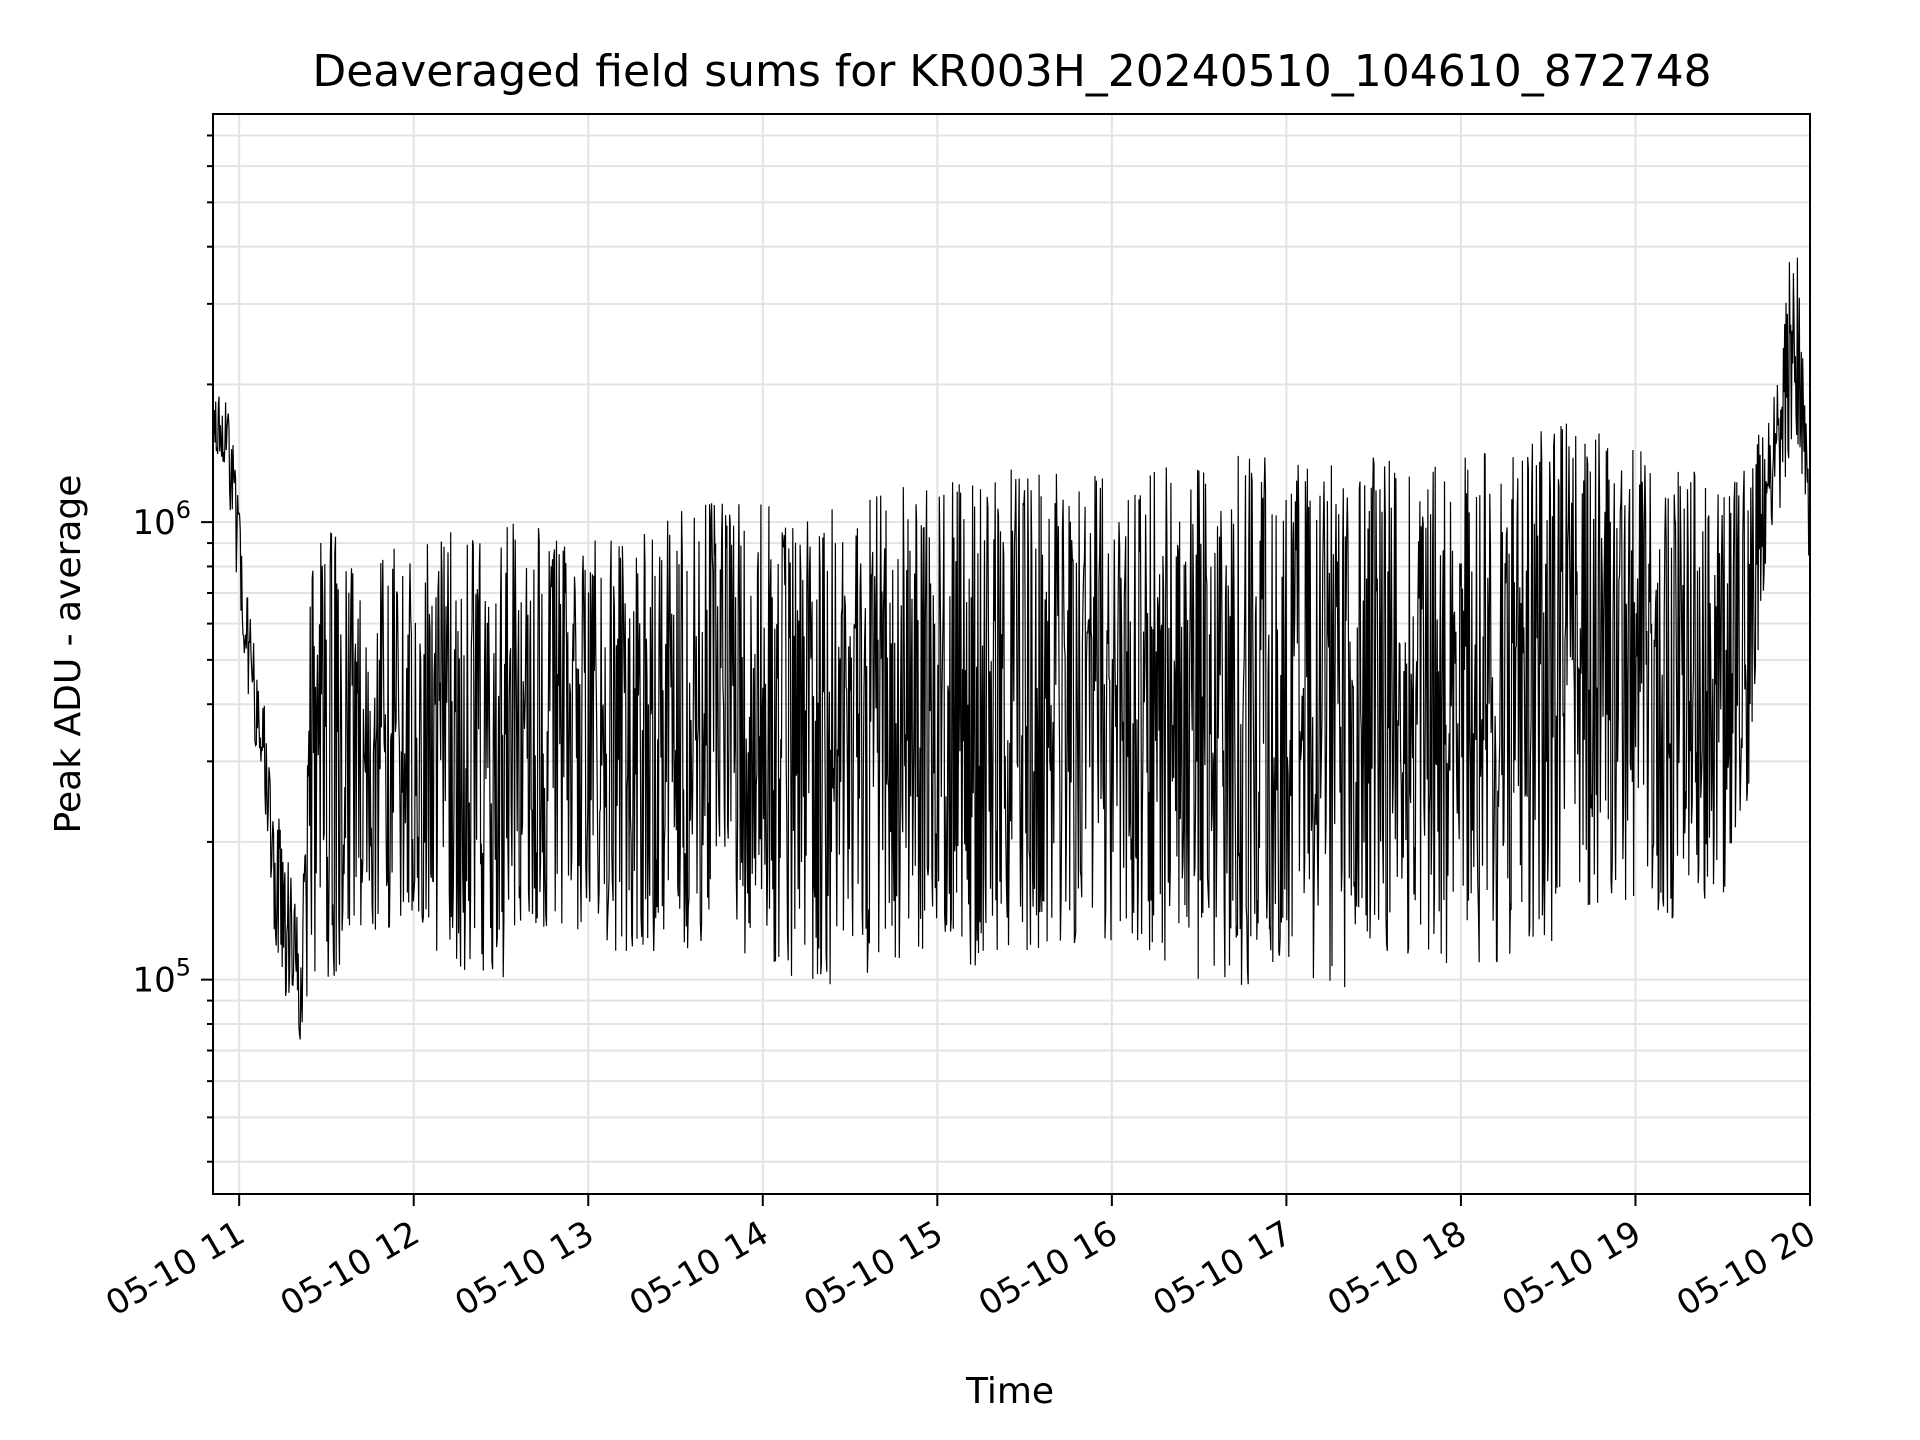  Describe the element at coordinates (183, 968) in the screenshot. I see `y-tick-label-exponent: 5` at that location.